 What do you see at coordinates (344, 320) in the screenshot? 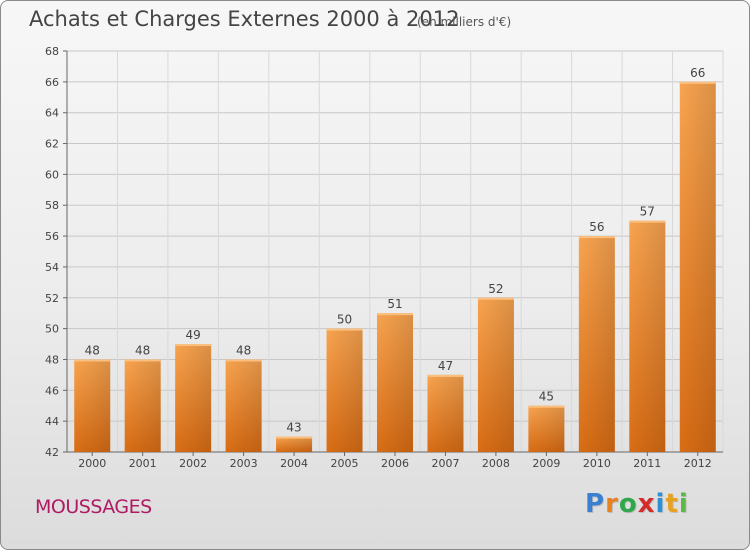
I see `data-label: 50` at bounding box center [344, 320].